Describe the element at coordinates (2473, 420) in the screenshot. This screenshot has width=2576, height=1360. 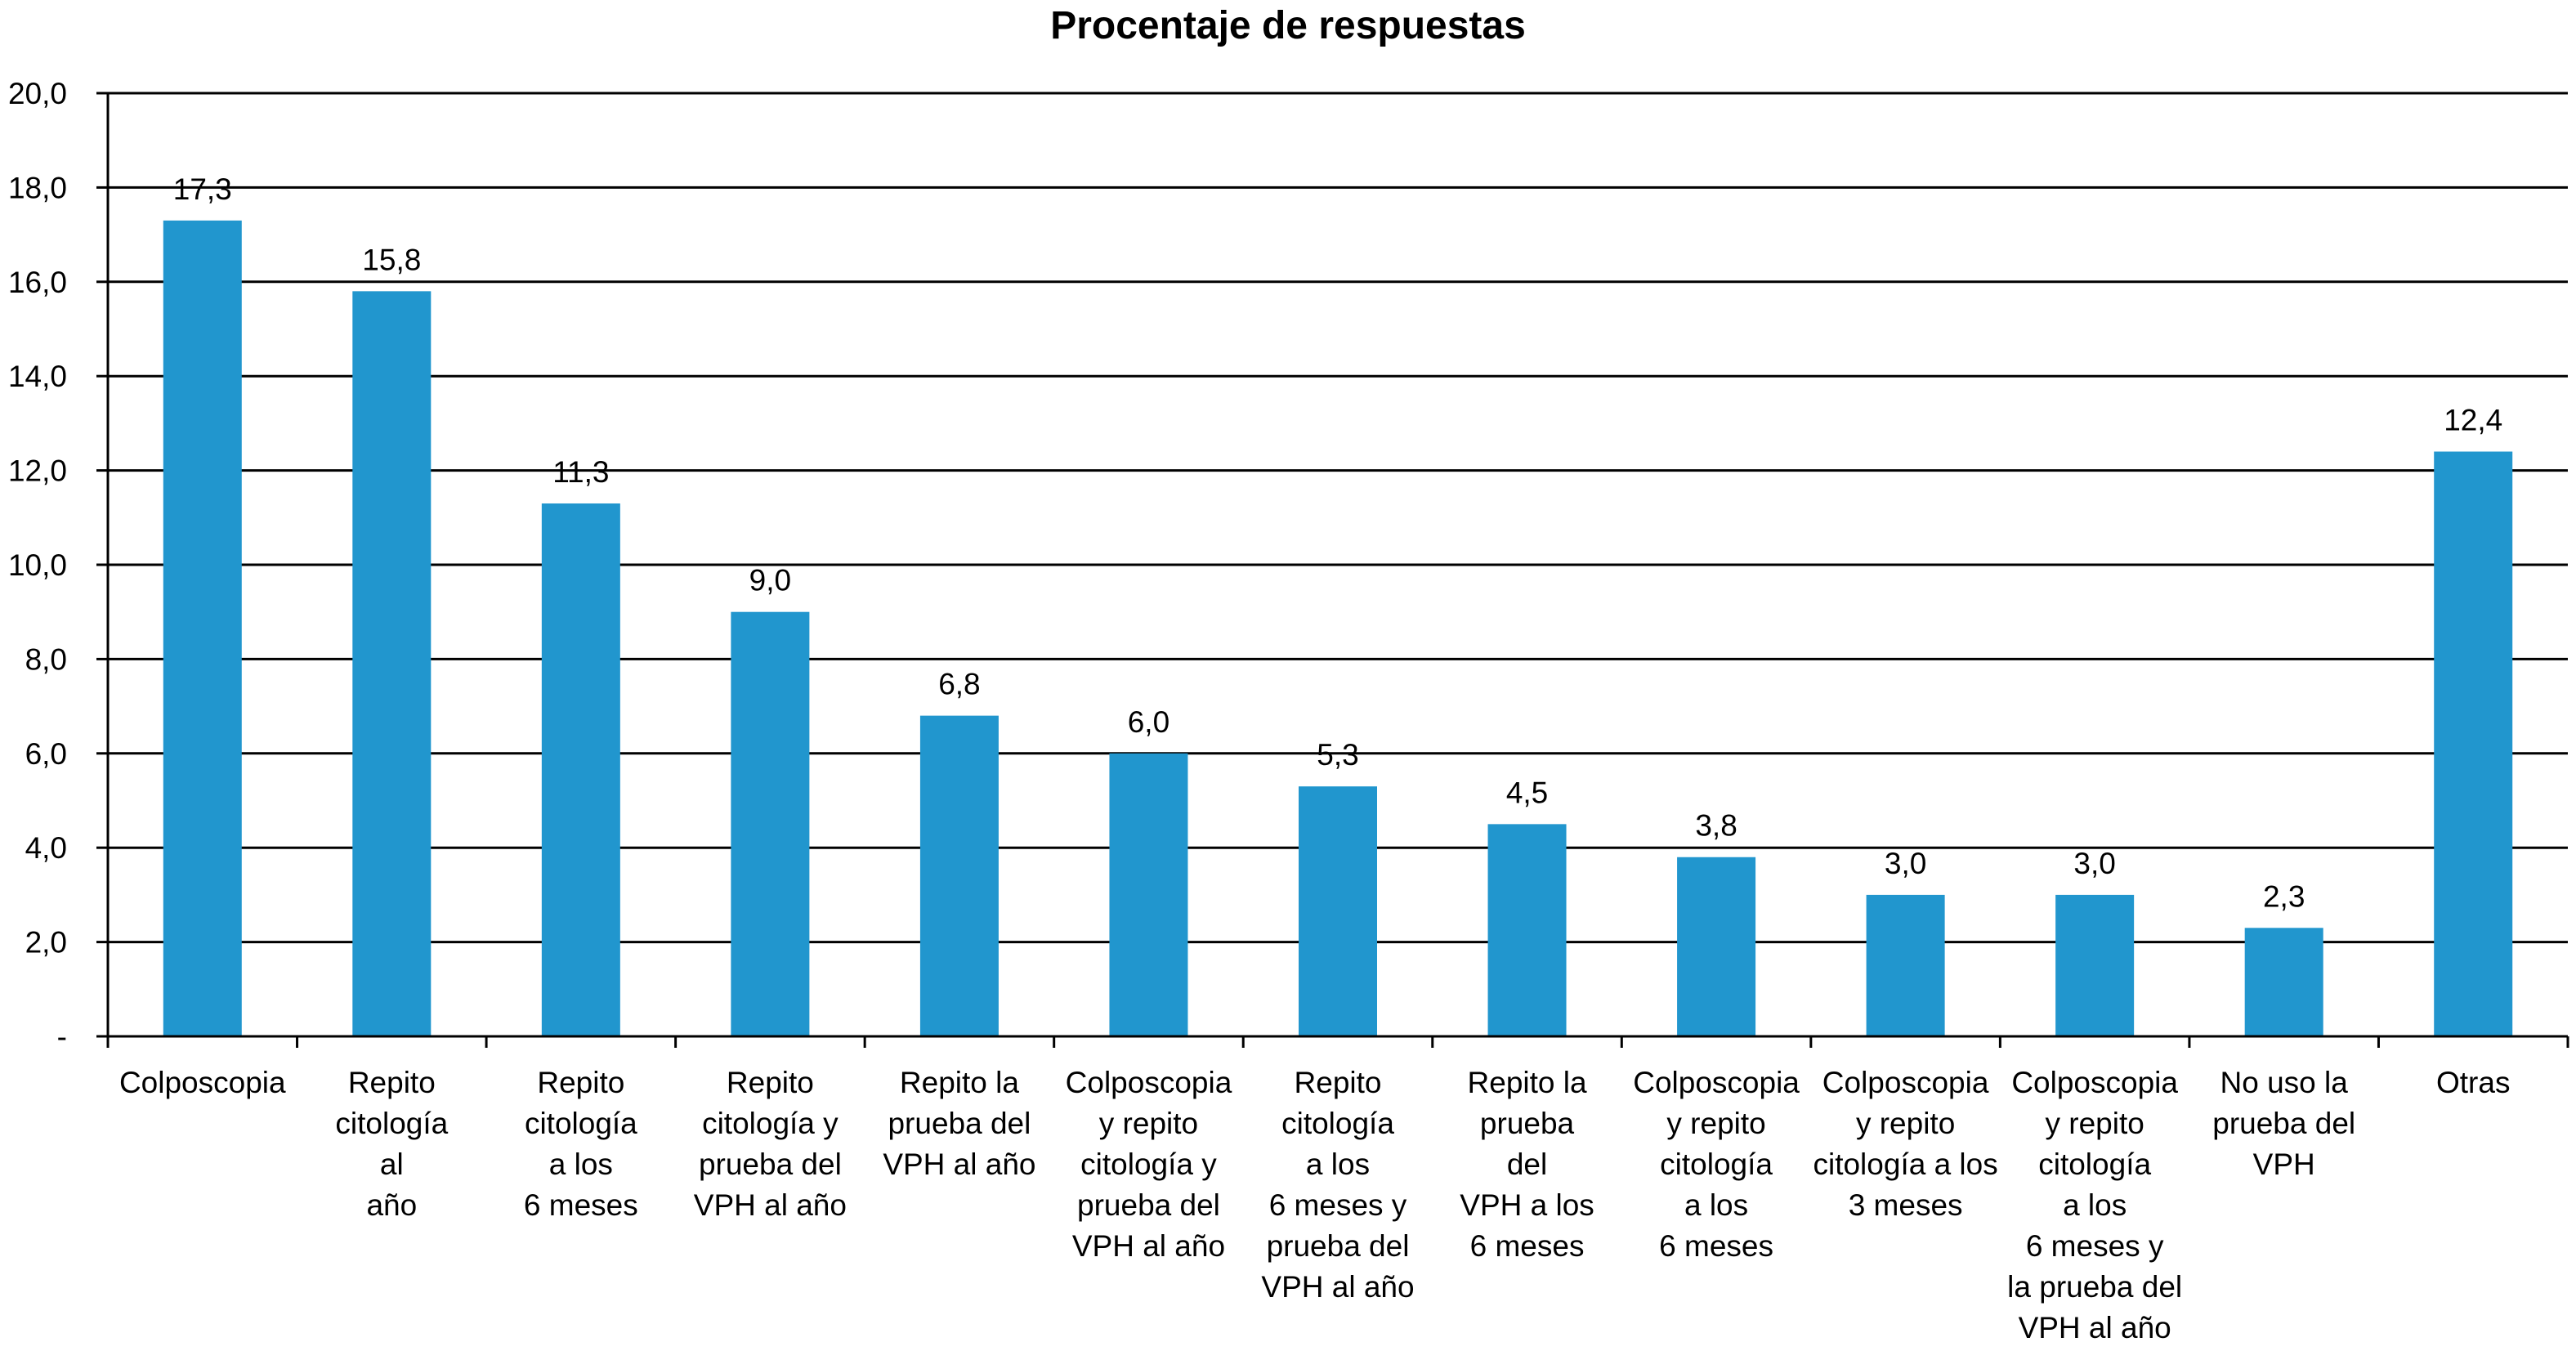
I see `bar-value-label: 12,4` at that location.